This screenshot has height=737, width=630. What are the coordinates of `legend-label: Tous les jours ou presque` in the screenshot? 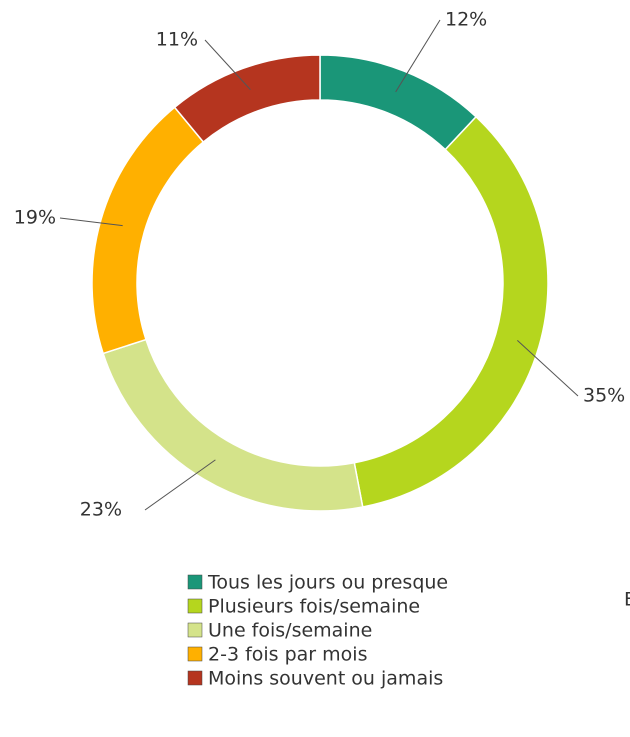 It's located at (327, 583).